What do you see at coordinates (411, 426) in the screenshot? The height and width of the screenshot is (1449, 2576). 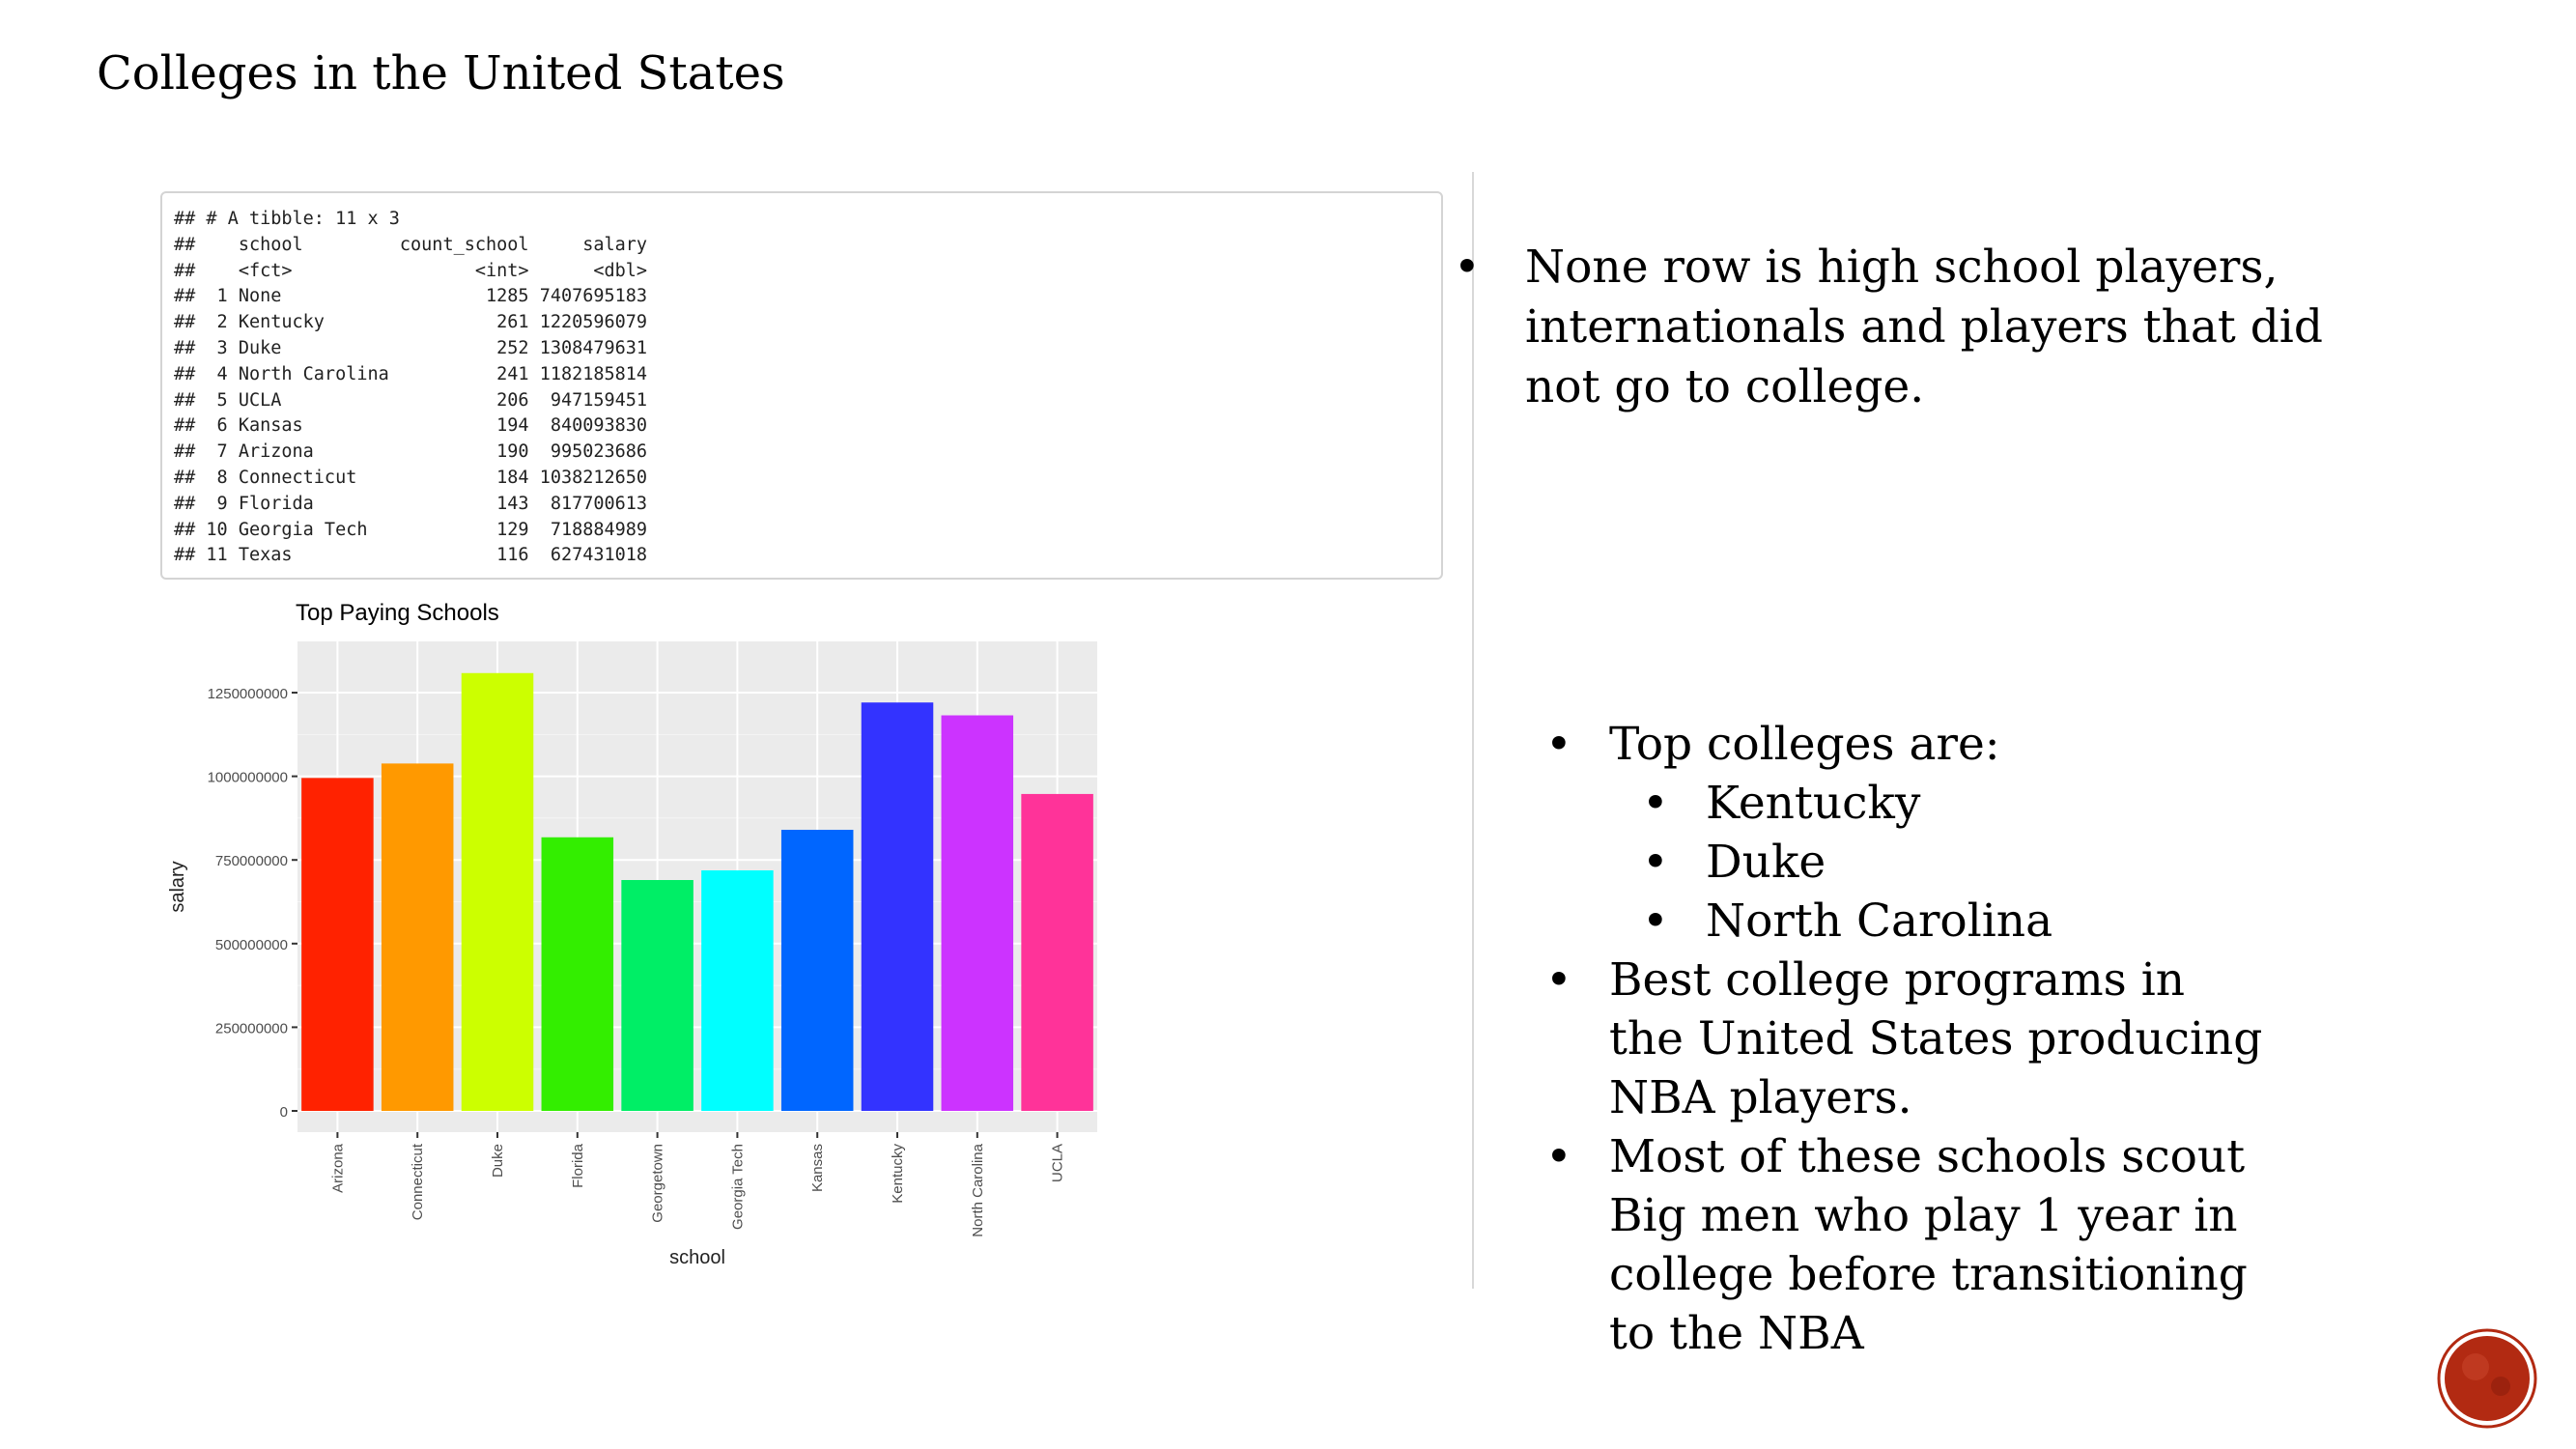 I see `code-line: ## 6 Kansas 194 840093830` at bounding box center [411, 426].